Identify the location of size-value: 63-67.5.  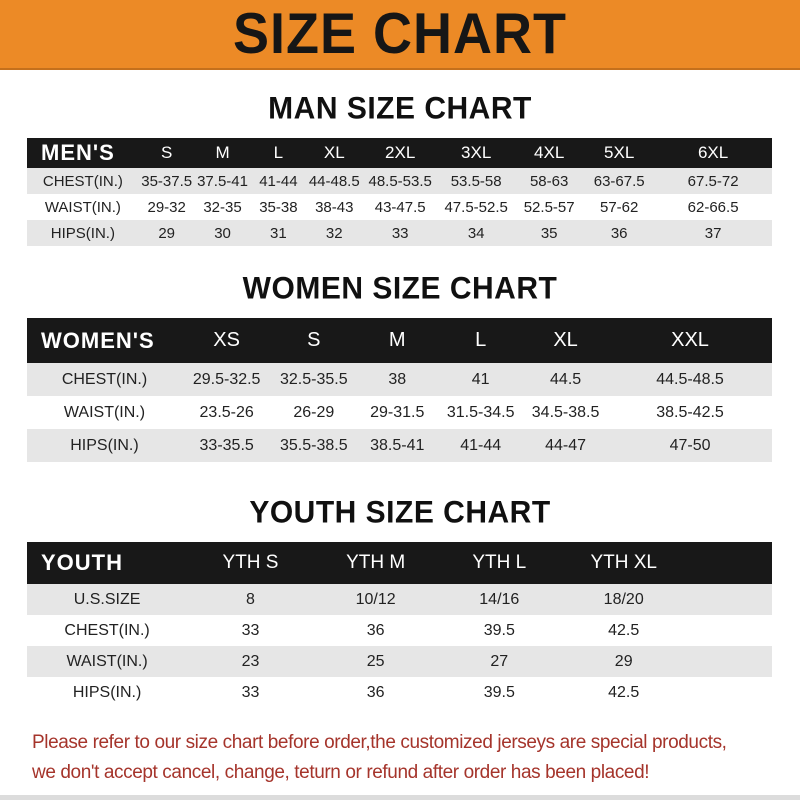
(619, 181).